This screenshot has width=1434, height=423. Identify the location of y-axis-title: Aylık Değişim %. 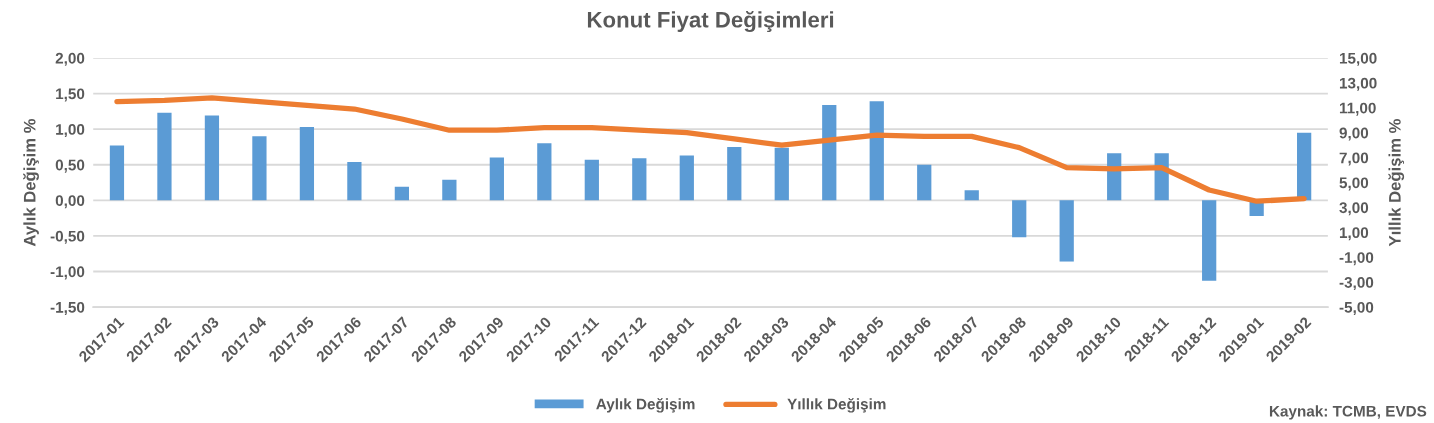
(31, 182).